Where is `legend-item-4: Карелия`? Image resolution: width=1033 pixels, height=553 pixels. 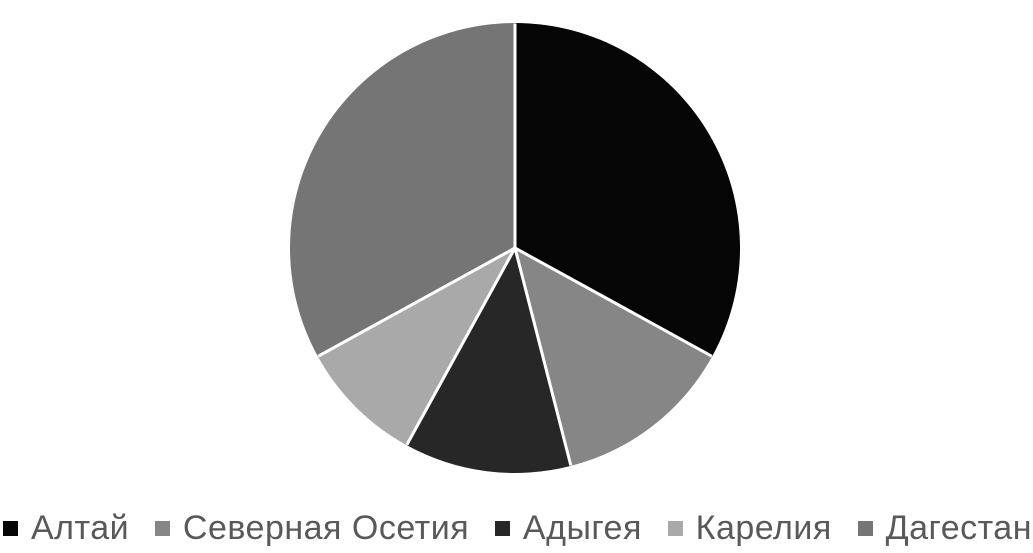 legend-item-4: Карелия is located at coordinates (749, 528).